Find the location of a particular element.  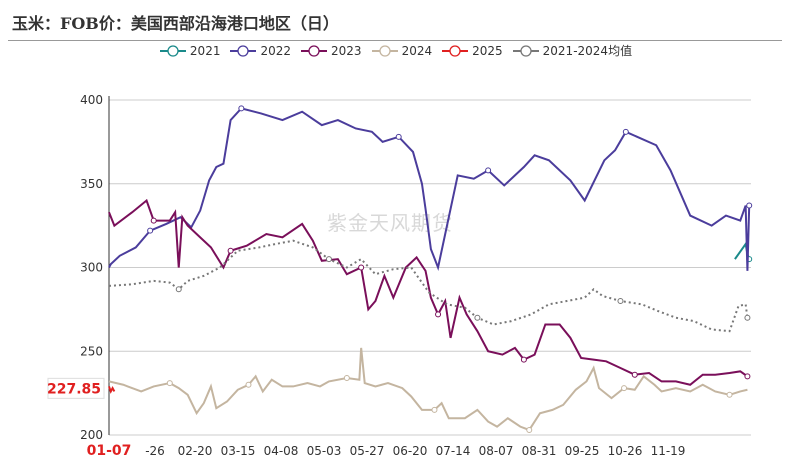

x-tick-label: 01-07 is located at coordinates (109, 451).